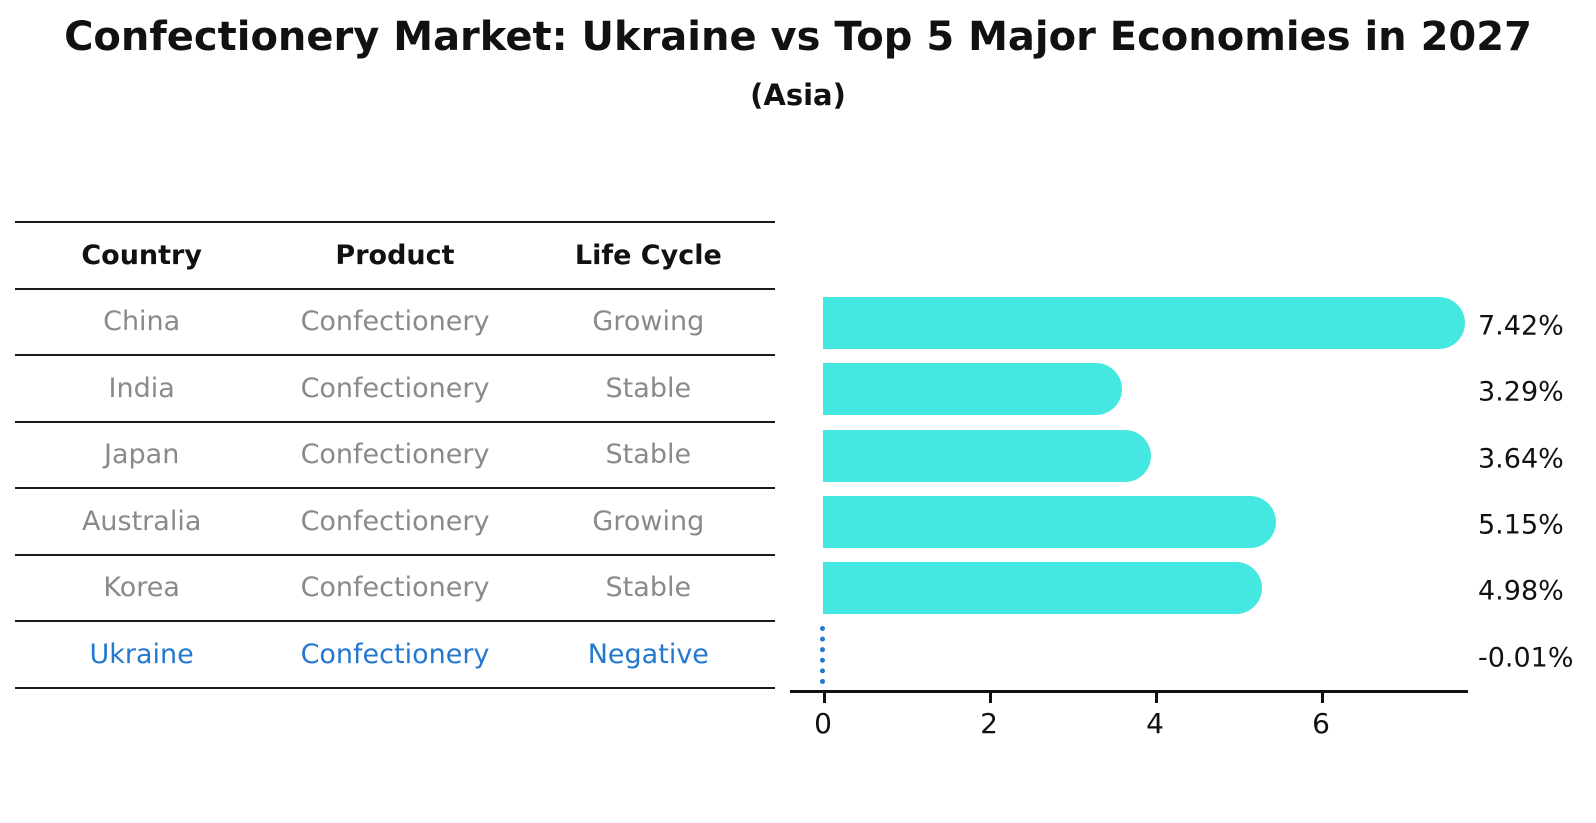  Describe the element at coordinates (1144, 323) in the screenshot. I see `bar-china` at that location.